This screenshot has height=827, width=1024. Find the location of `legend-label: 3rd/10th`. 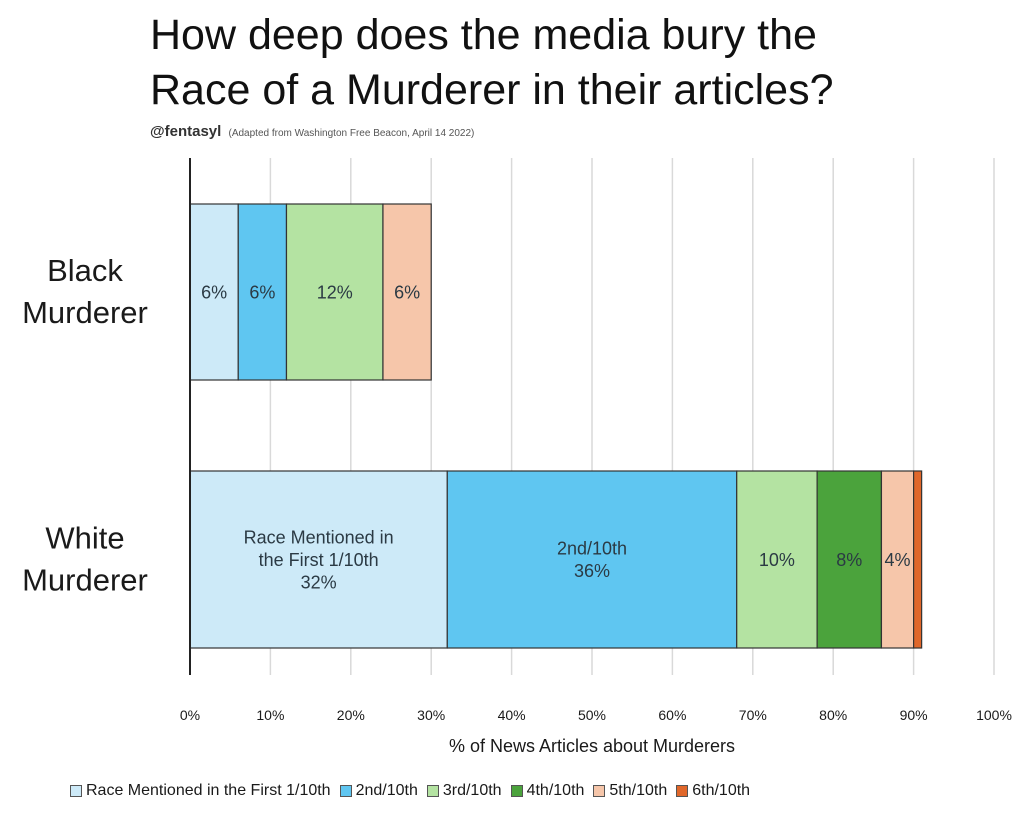

legend-label: 3rd/10th is located at coordinates (472, 790).